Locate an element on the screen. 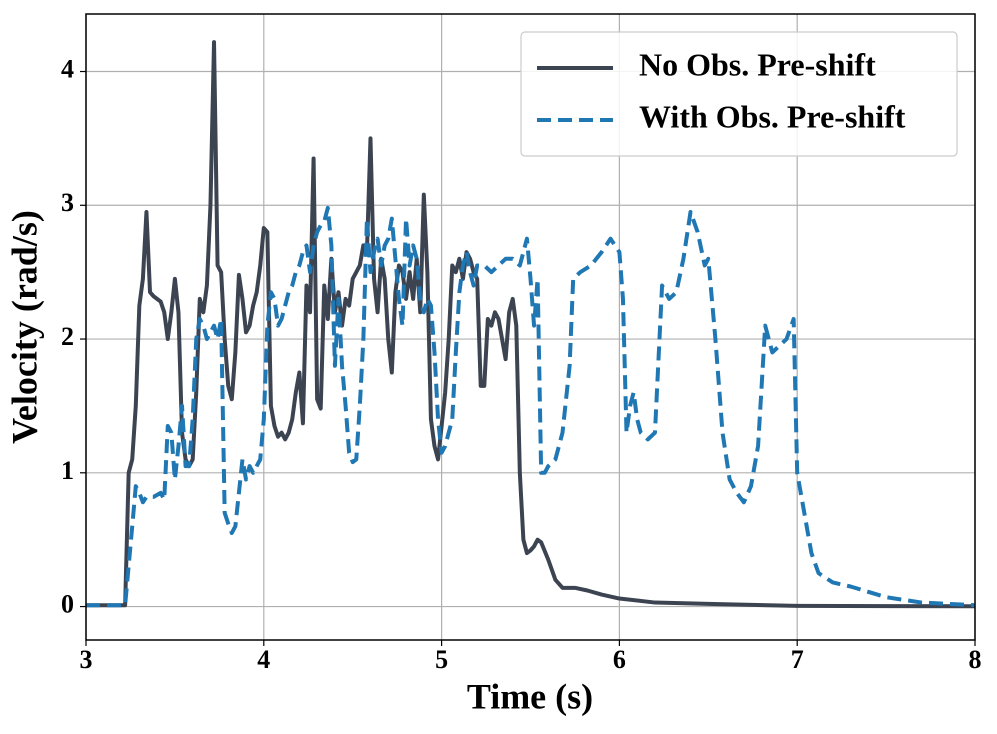  x-tick-label: 7 is located at coordinates (797, 659).